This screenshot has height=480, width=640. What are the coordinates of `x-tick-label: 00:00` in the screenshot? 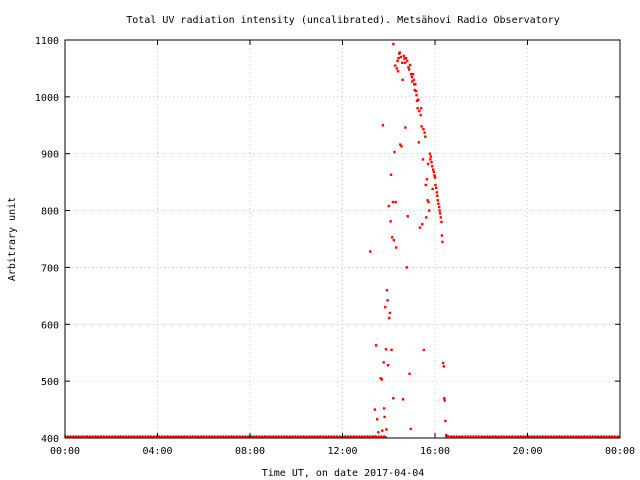 It's located at (620, 451).